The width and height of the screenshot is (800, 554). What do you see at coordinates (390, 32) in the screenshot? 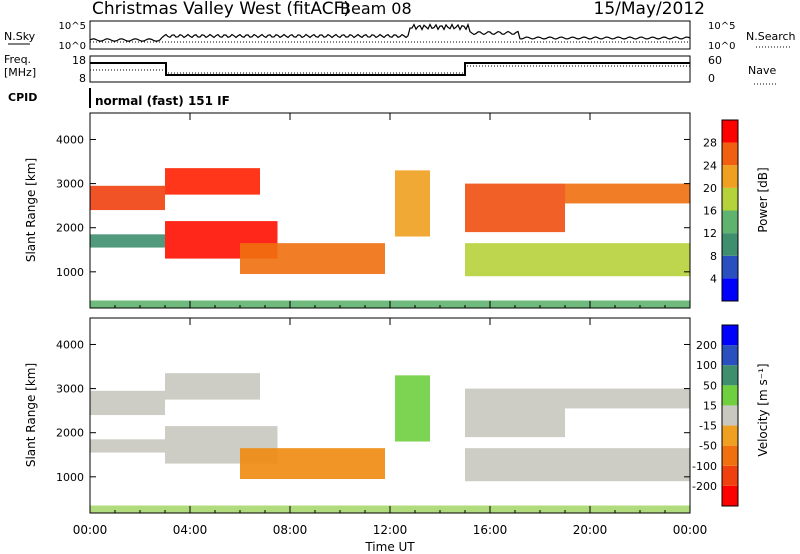
I see `nsky-trace` at bounding box center [390, 32].